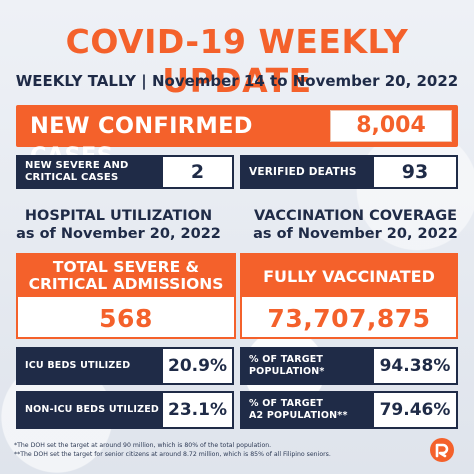  I want to click on non-icu-beds-label: NON-ICU BEDS UTILIZED, so click(88, 410).